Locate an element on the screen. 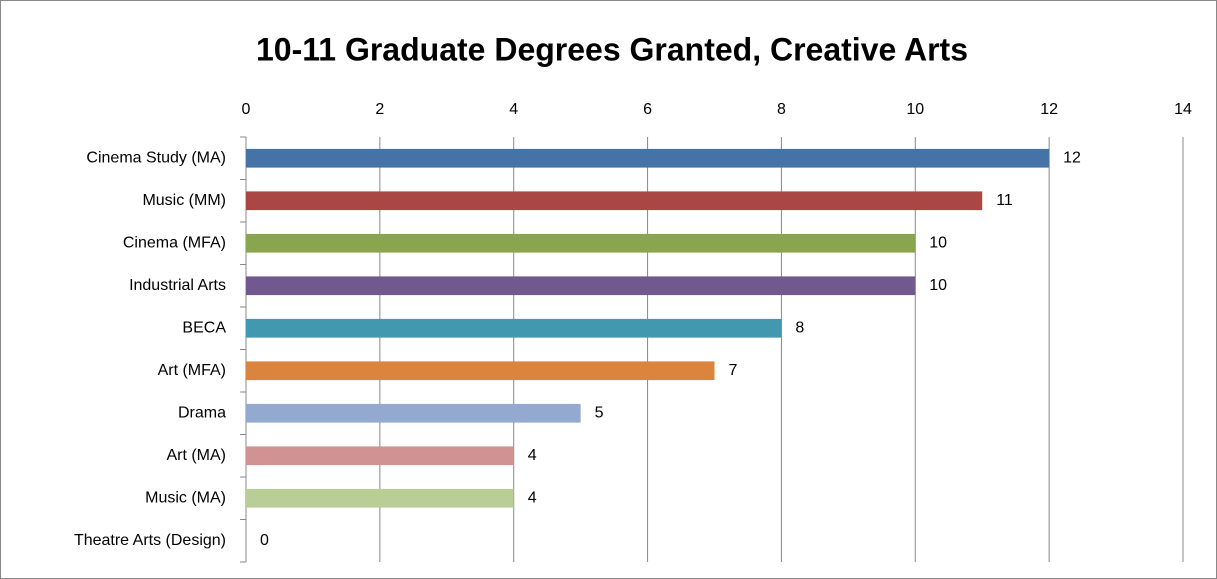 Image resolution: width=1217 pixels, height=579 pixels. x-tick-label: 14 is located at coordinates (1183, 109).